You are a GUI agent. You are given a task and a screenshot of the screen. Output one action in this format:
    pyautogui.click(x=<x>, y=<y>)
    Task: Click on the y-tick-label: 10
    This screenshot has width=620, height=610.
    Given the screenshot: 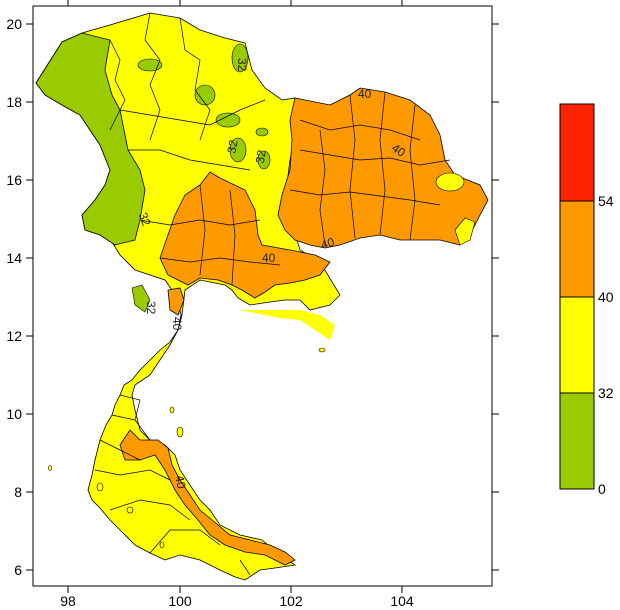 What is the action you would take?
    pyautogui.click(x=14, y=414)
    